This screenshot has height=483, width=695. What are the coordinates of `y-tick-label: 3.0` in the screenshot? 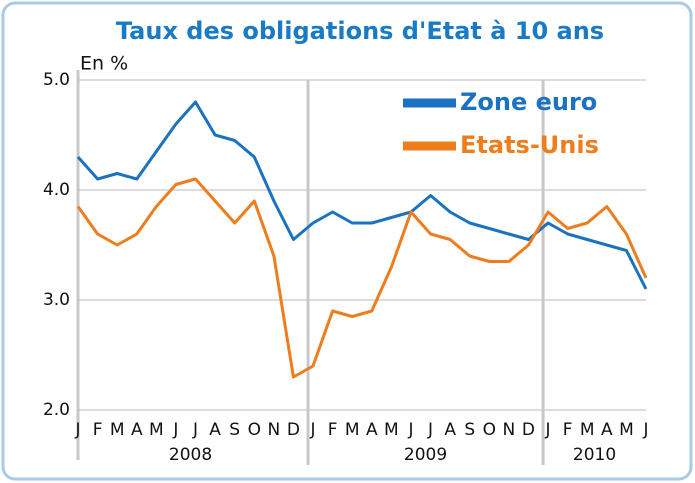 It's located at (56, 300).